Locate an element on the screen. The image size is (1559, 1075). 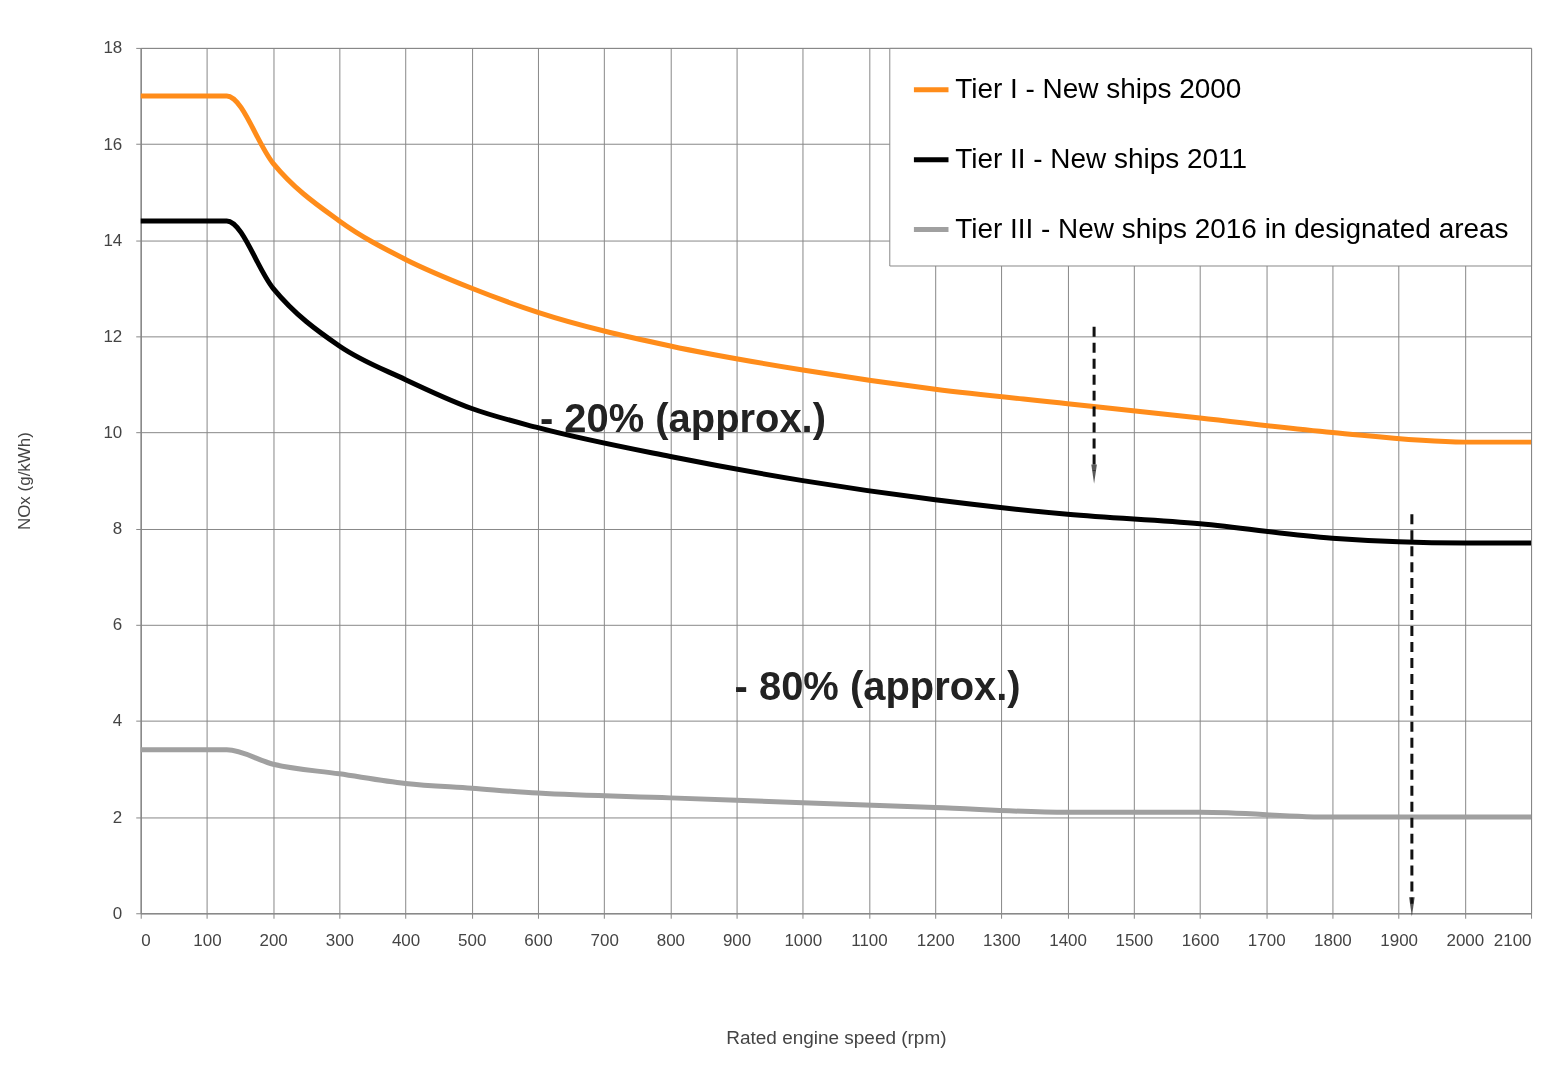
x-tick-label: 200 is located at coordinates (273, 940).